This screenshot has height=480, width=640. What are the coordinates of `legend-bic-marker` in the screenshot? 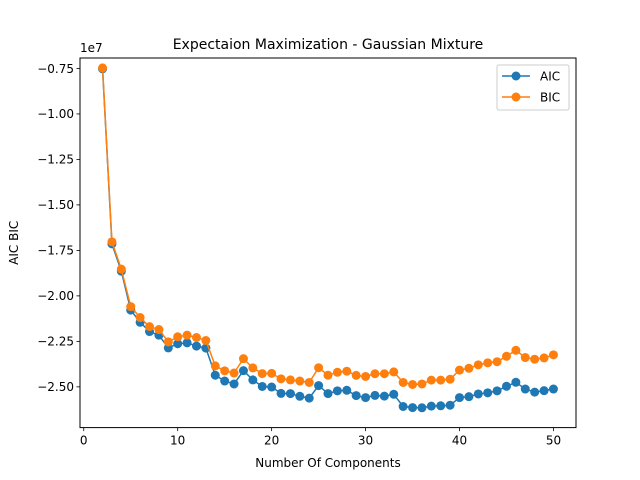 It's located at (516, 97).